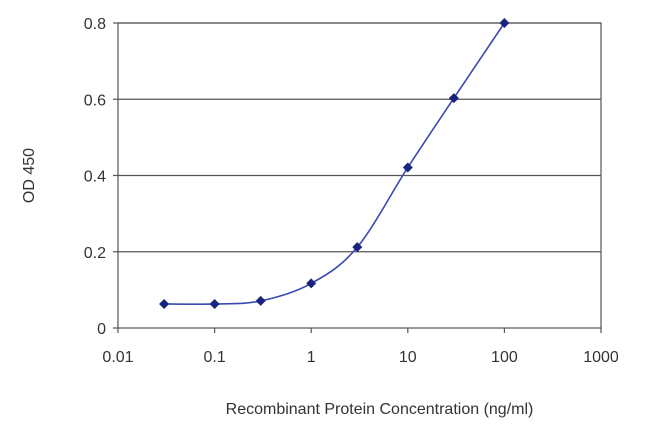 This screenshot has width=650, height=433. I want to click on y-tick-label: 0.4, so click(95, 177).